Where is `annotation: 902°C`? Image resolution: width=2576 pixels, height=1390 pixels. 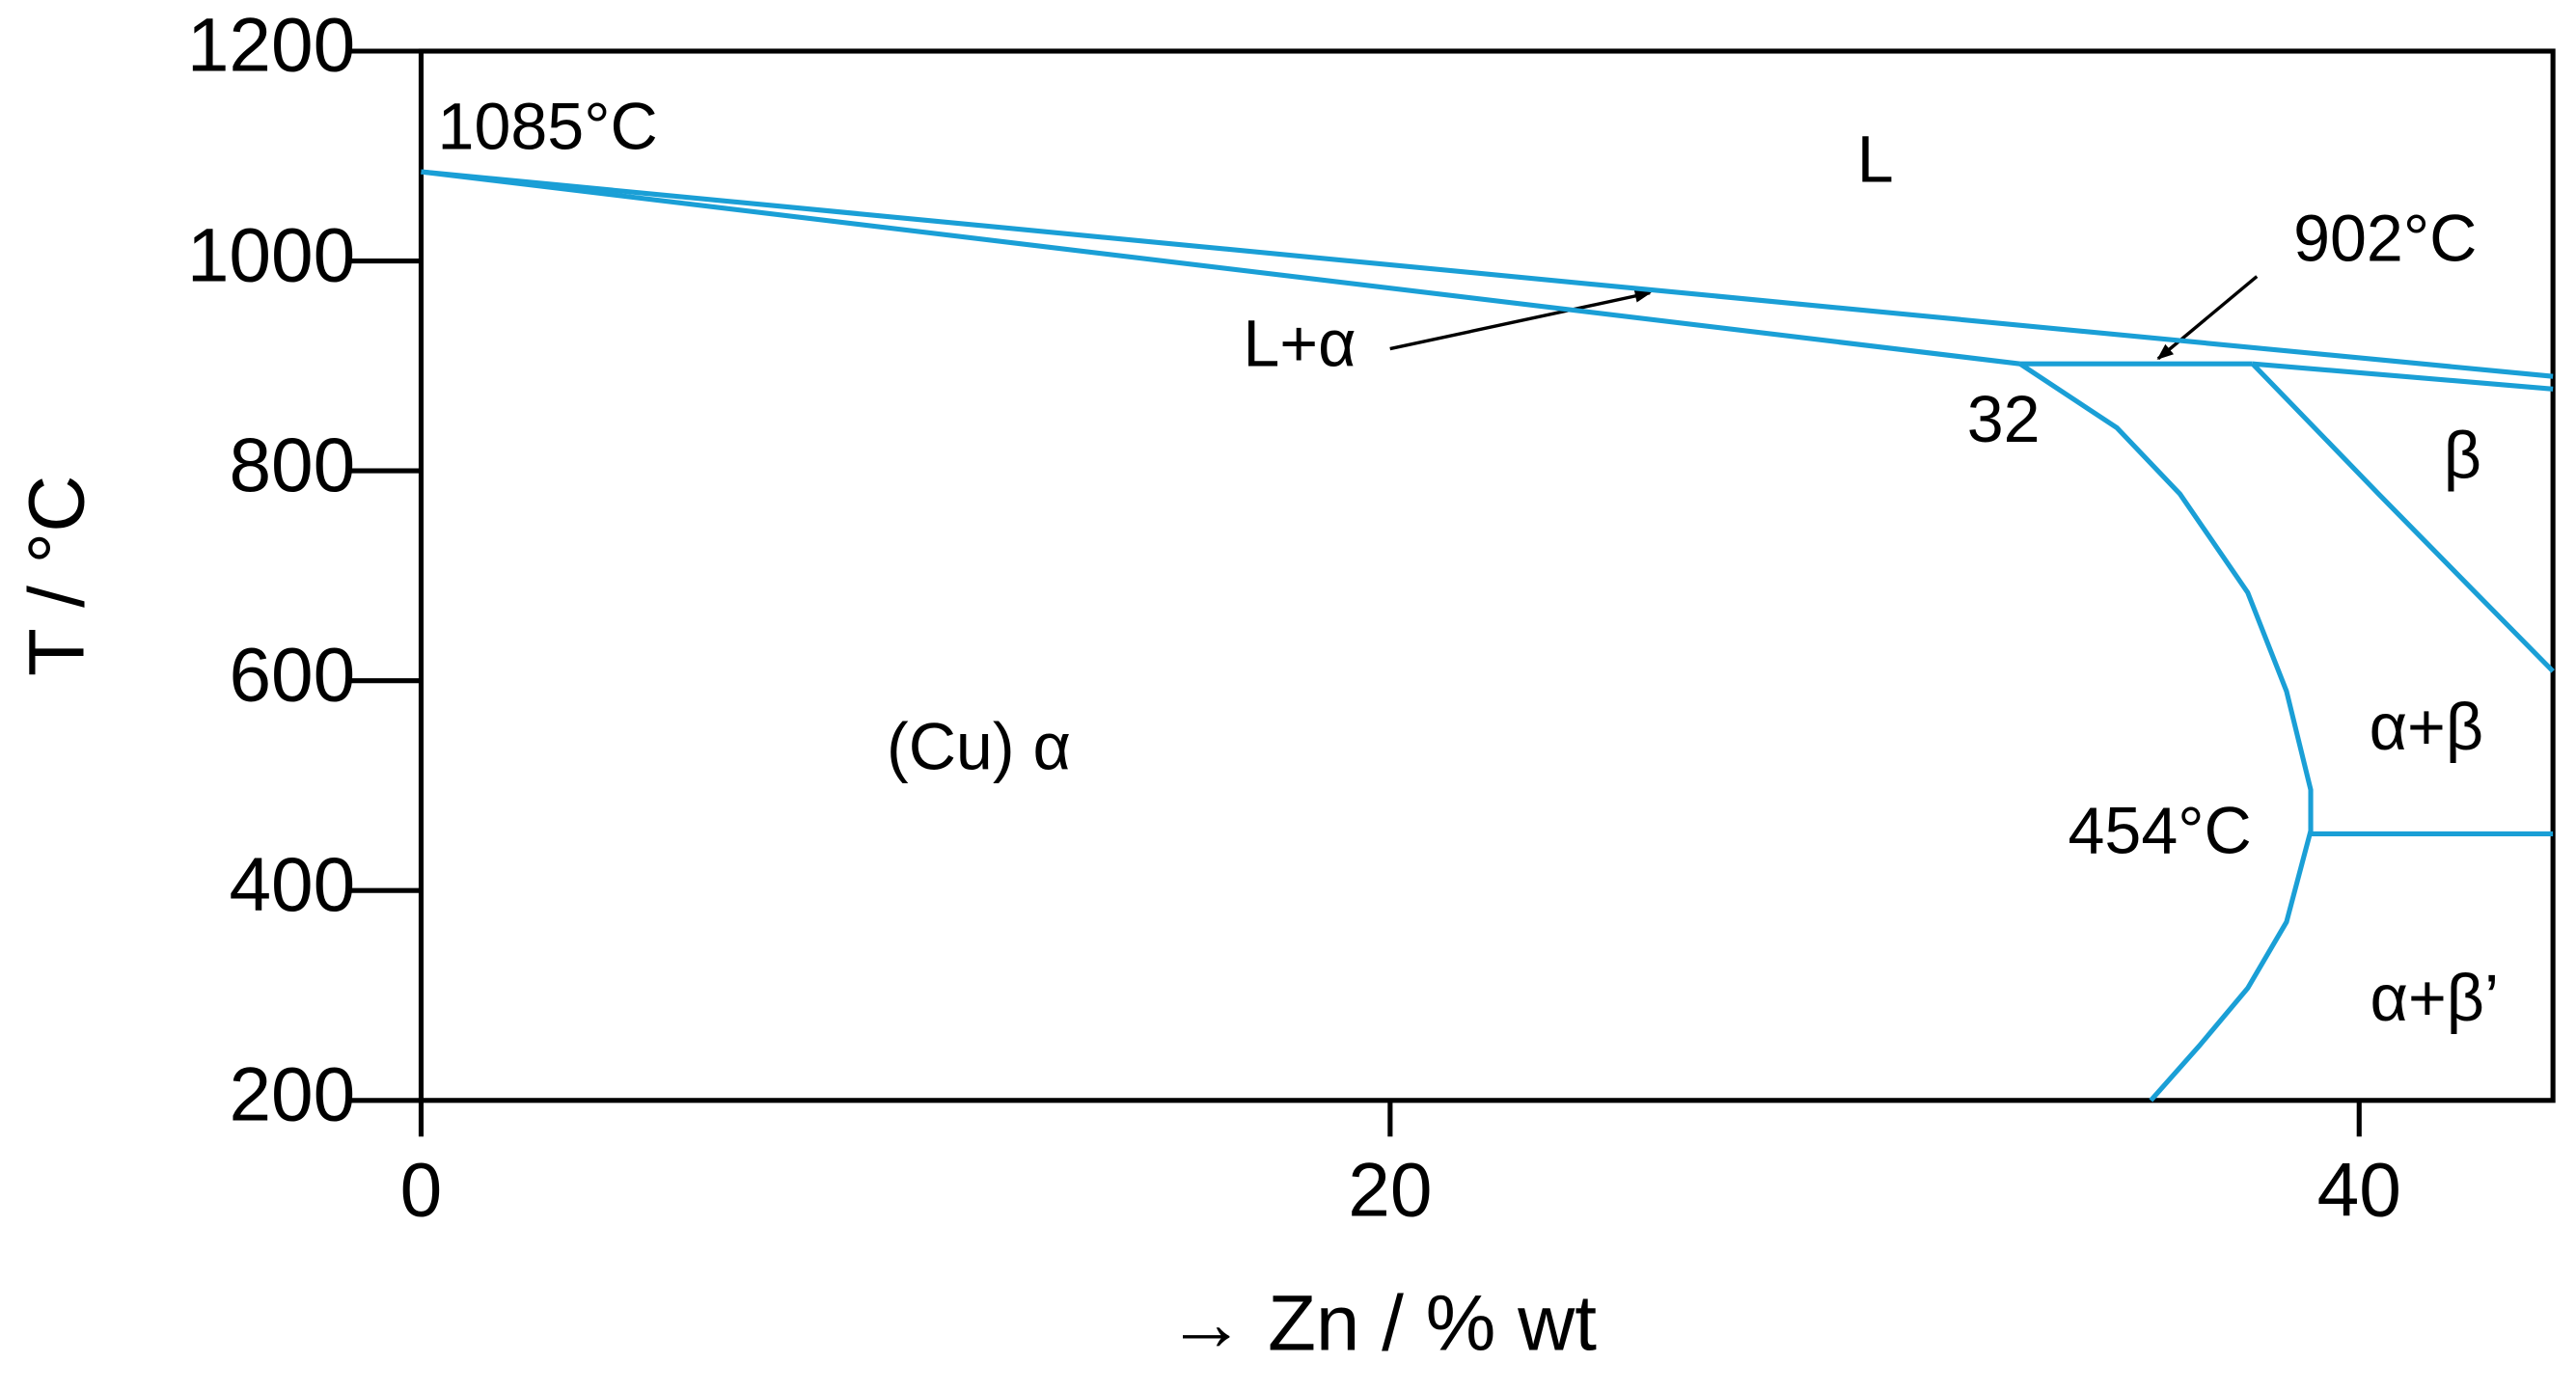 annotation: 902°C is located at coordinates (2385, 238).